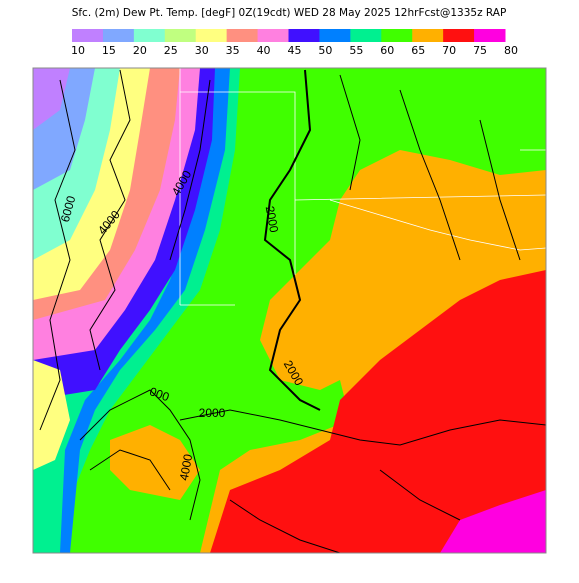 The width and height of the screenshot is (579, 583). Describe the element at coordinates (295, 50) in the screenshot. I see `colorbar-label: 45` at that location.